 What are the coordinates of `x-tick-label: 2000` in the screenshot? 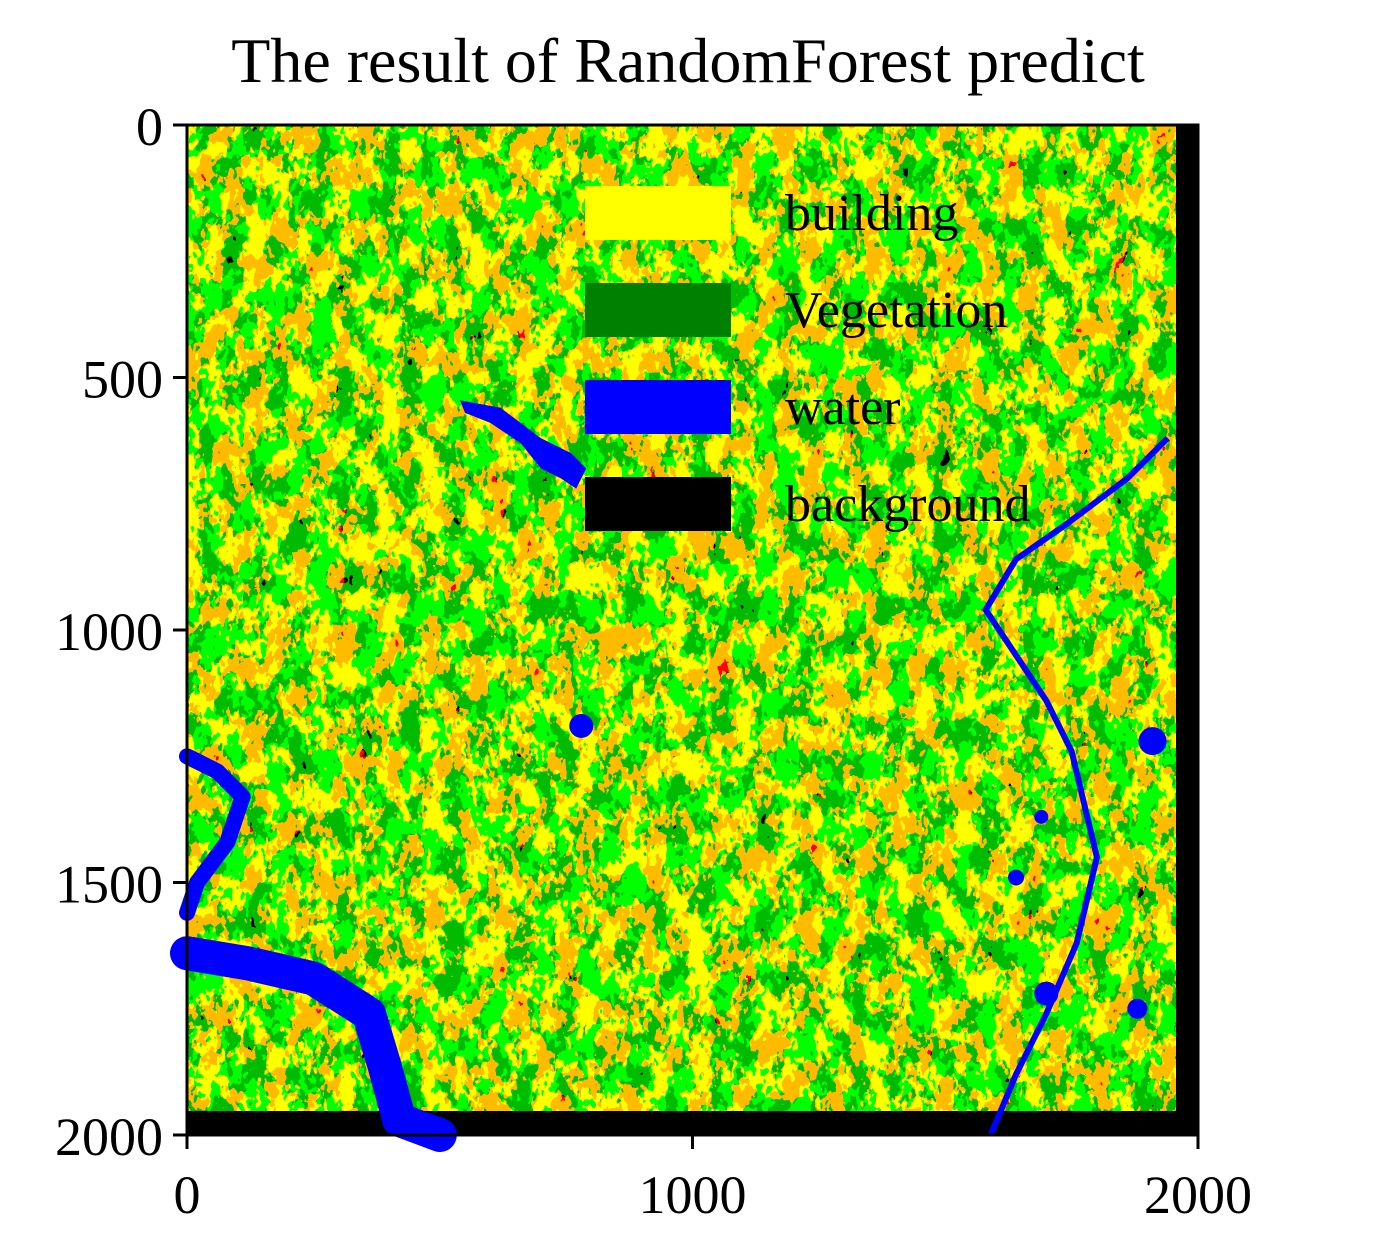 It's located at (1198, 1195).